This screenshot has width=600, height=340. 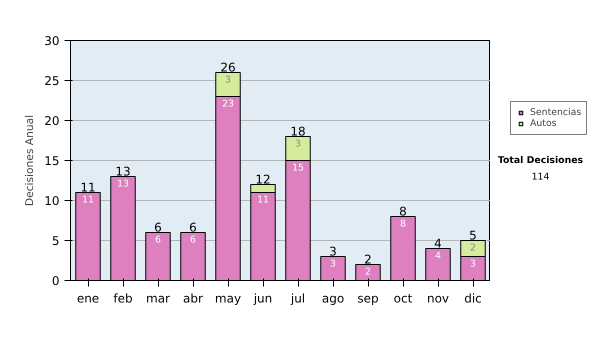 What do you see at coordinates (52, 121) in the screenshot?
I see `y-tick-label: 20` at bounding box center [52, 121].